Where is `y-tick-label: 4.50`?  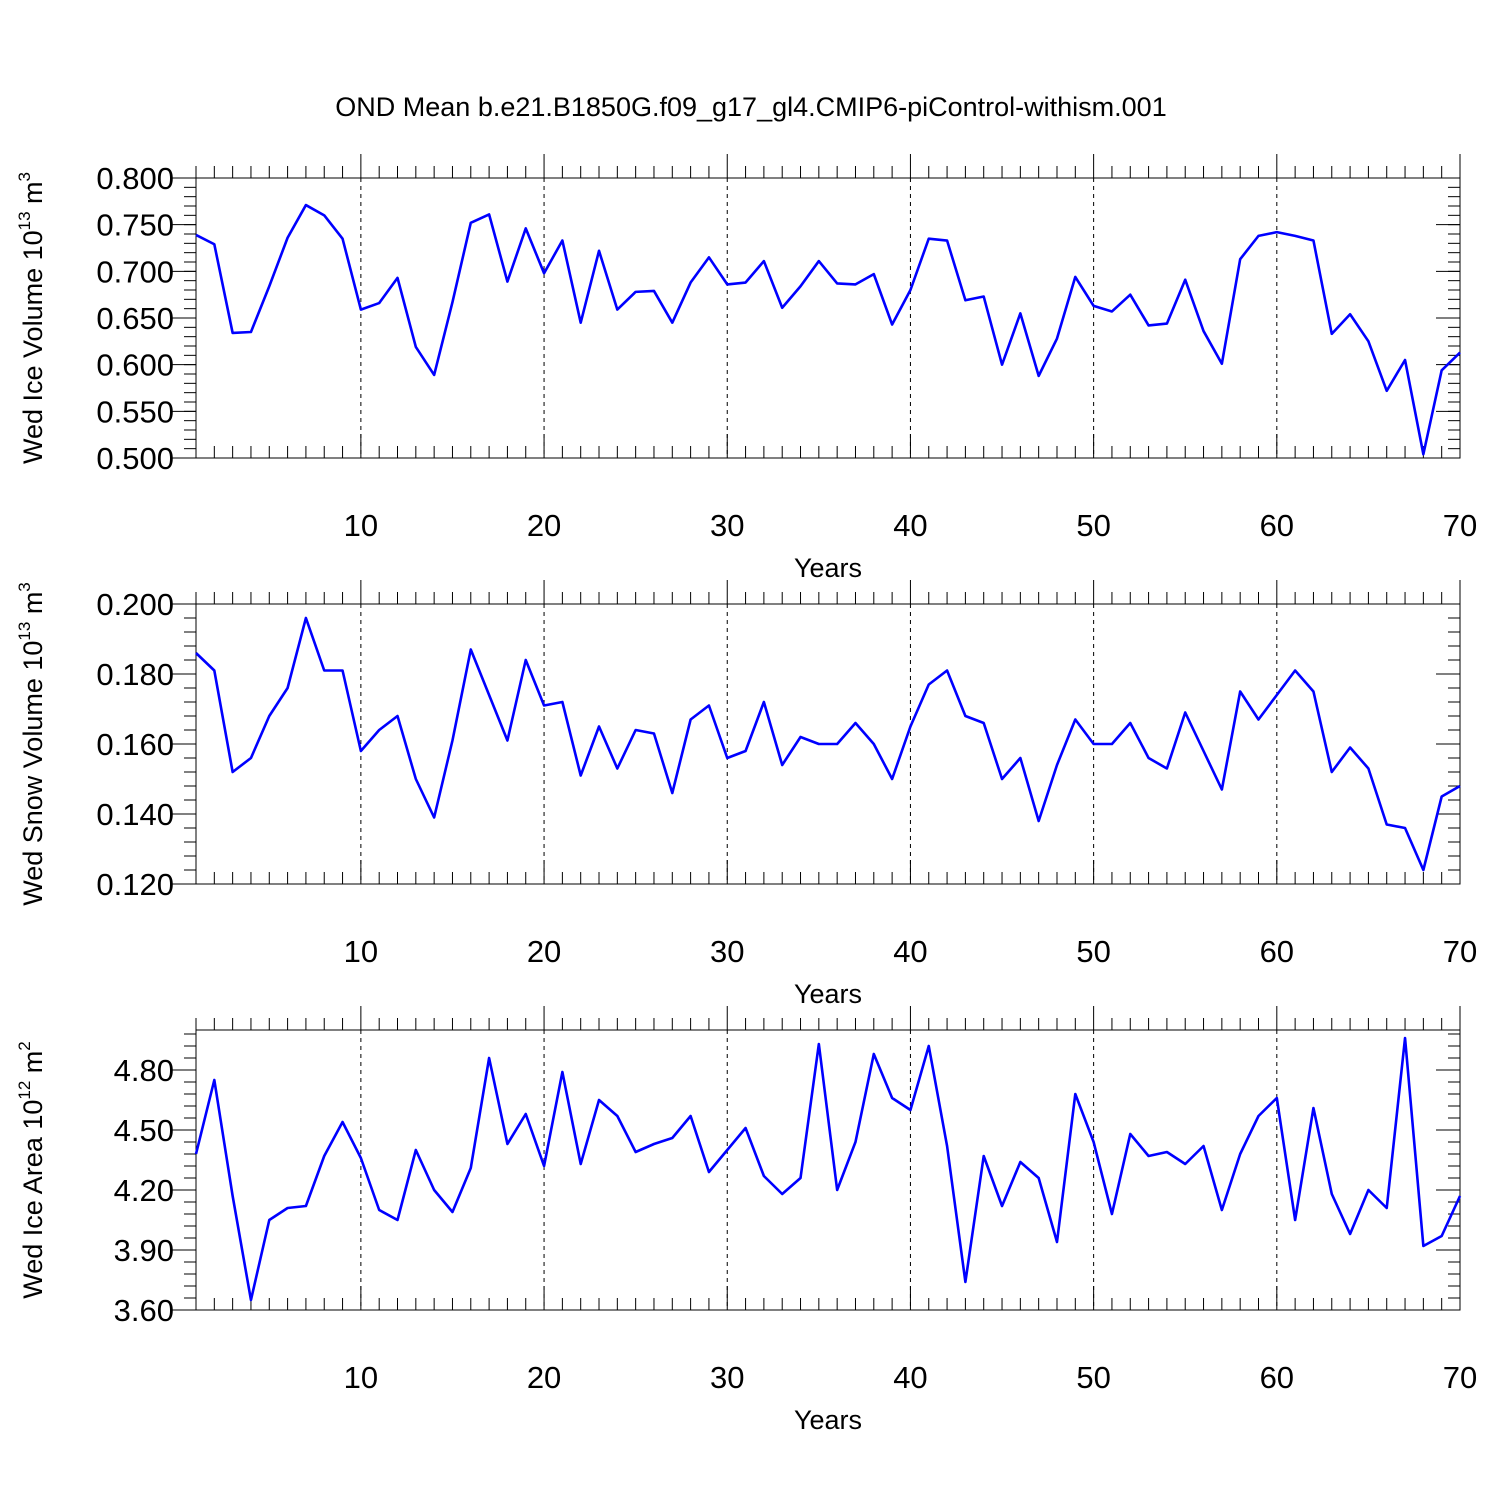 y-tick-label: 4.50 is located at coordinates (144, 1130).